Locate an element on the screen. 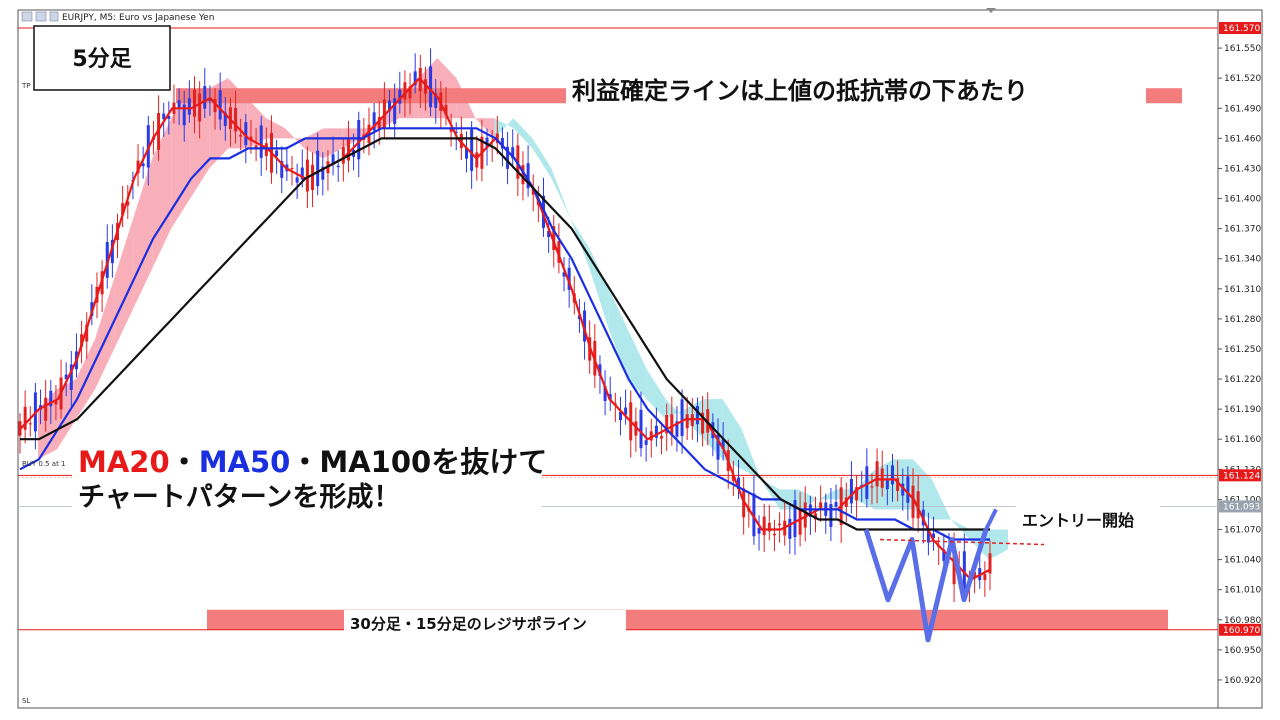 The image size is (1280, 720). entry-annotation: エントリー開始 is located at coordinates (1088, 520).